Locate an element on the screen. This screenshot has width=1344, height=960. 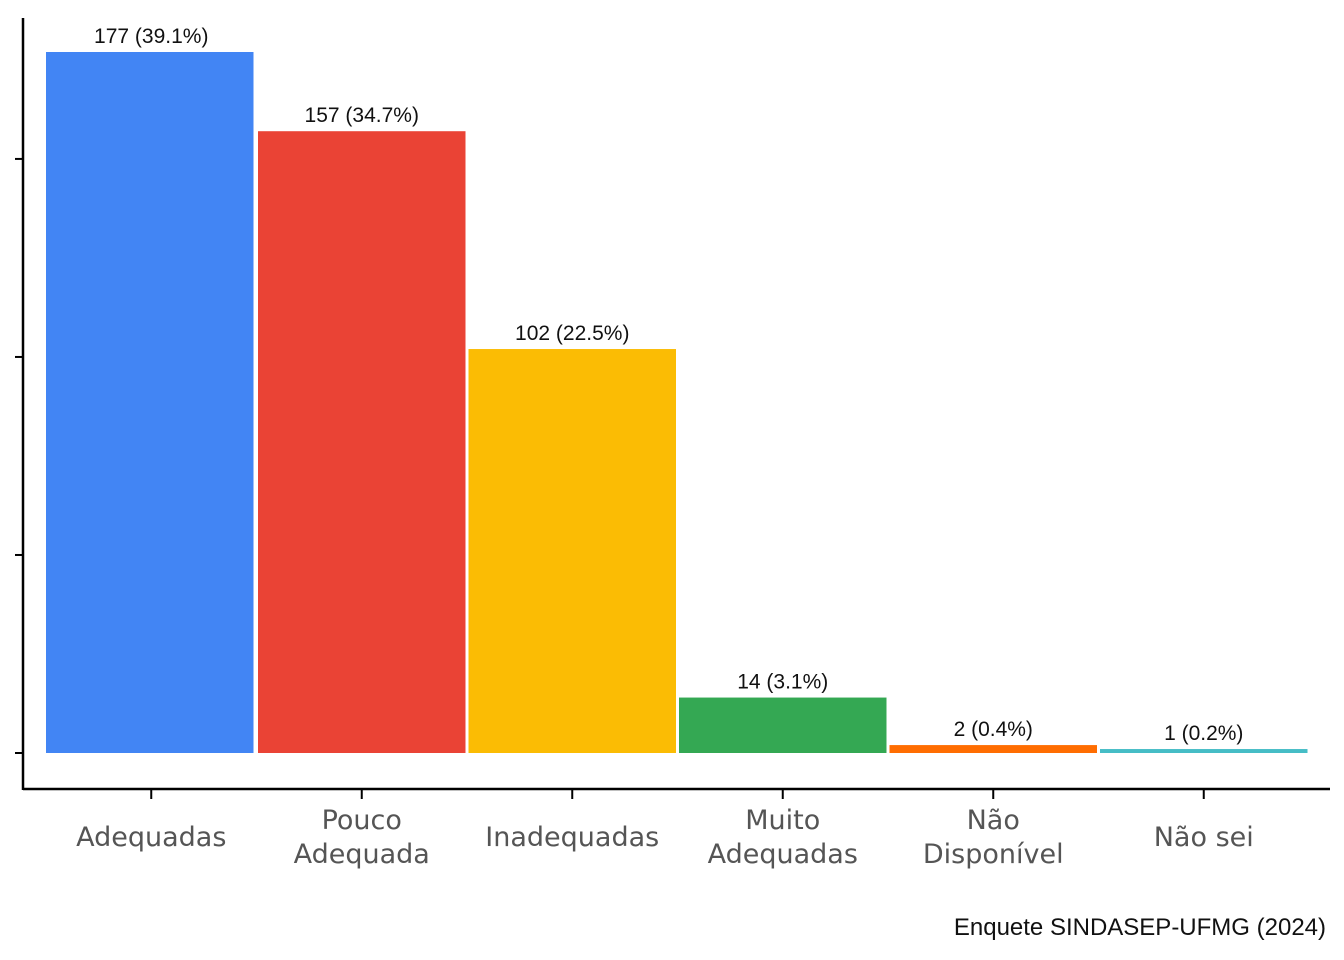
data-label-3: 14 (3.1%) is located at coordinates (782, 682).